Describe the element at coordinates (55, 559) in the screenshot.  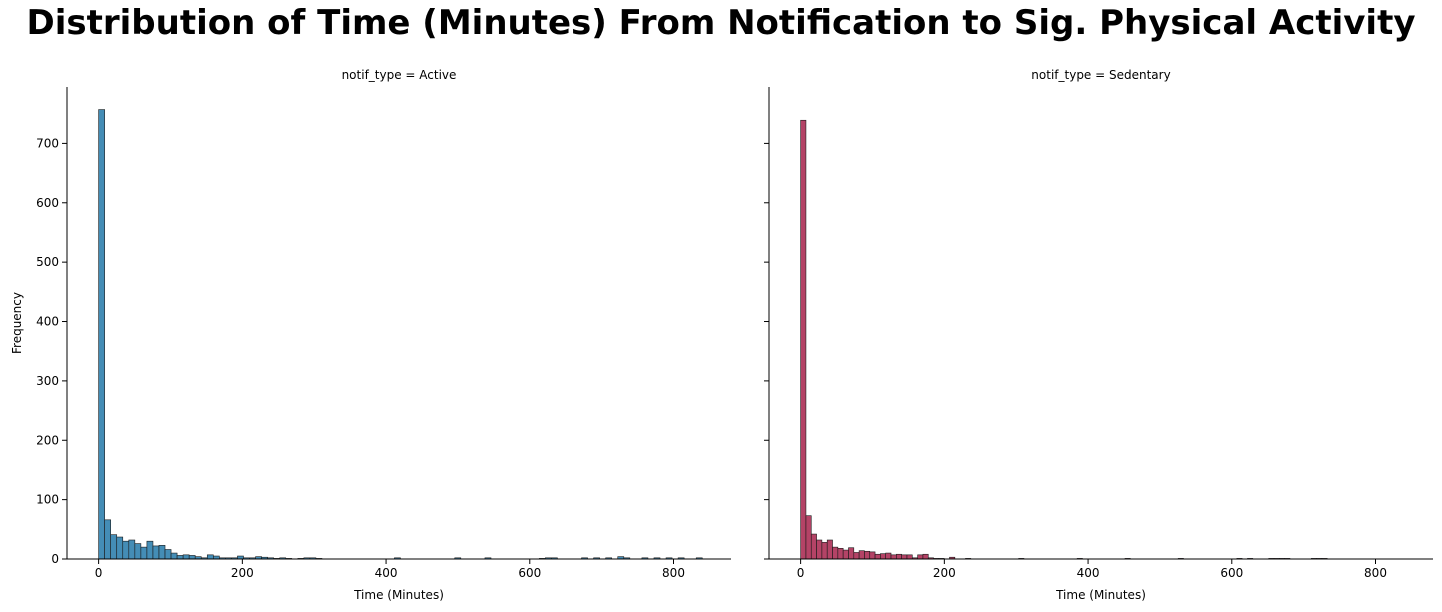
I see `y-tick-label: 0` at that location.